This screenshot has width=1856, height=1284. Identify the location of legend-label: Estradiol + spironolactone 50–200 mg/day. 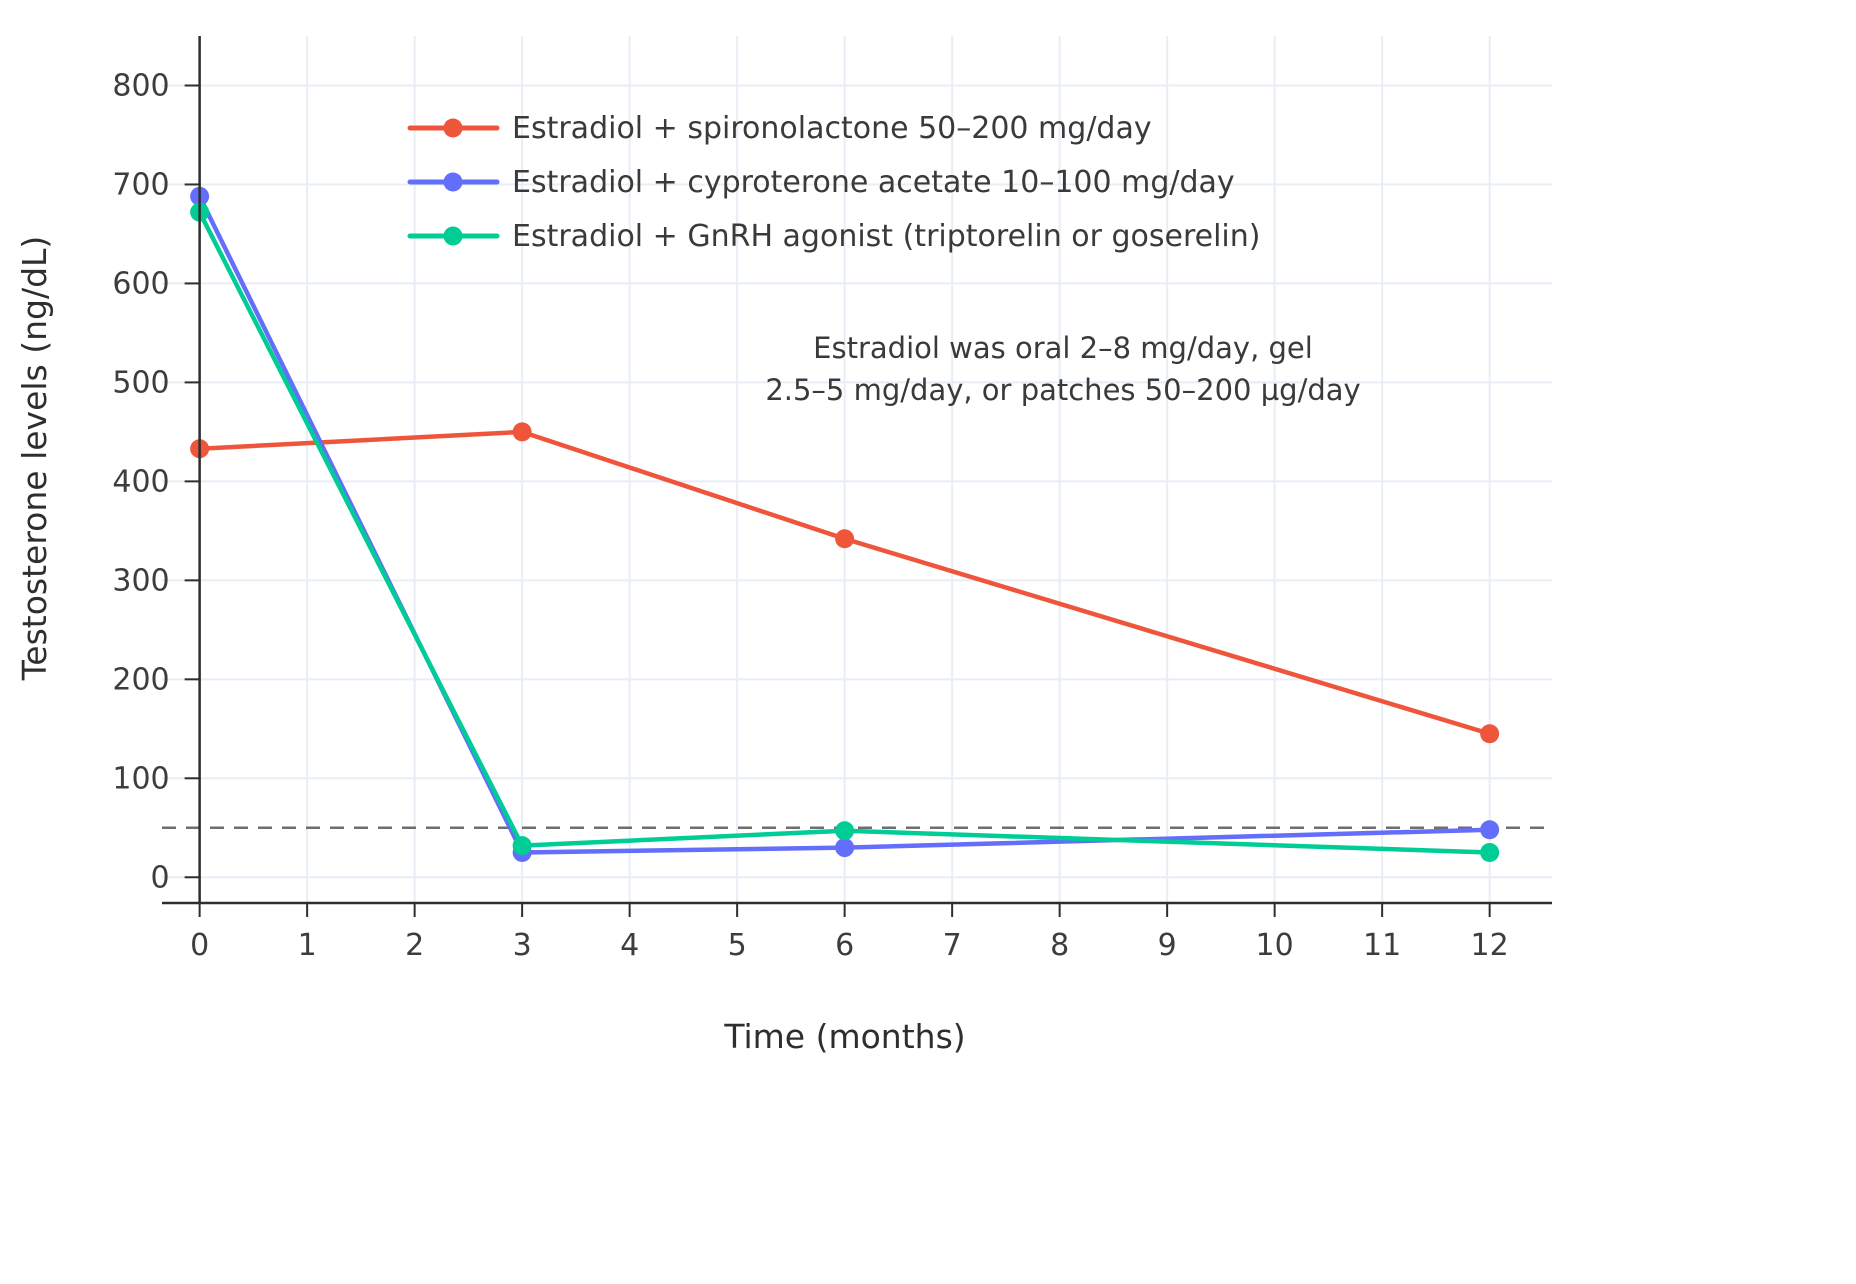
(832, 128).